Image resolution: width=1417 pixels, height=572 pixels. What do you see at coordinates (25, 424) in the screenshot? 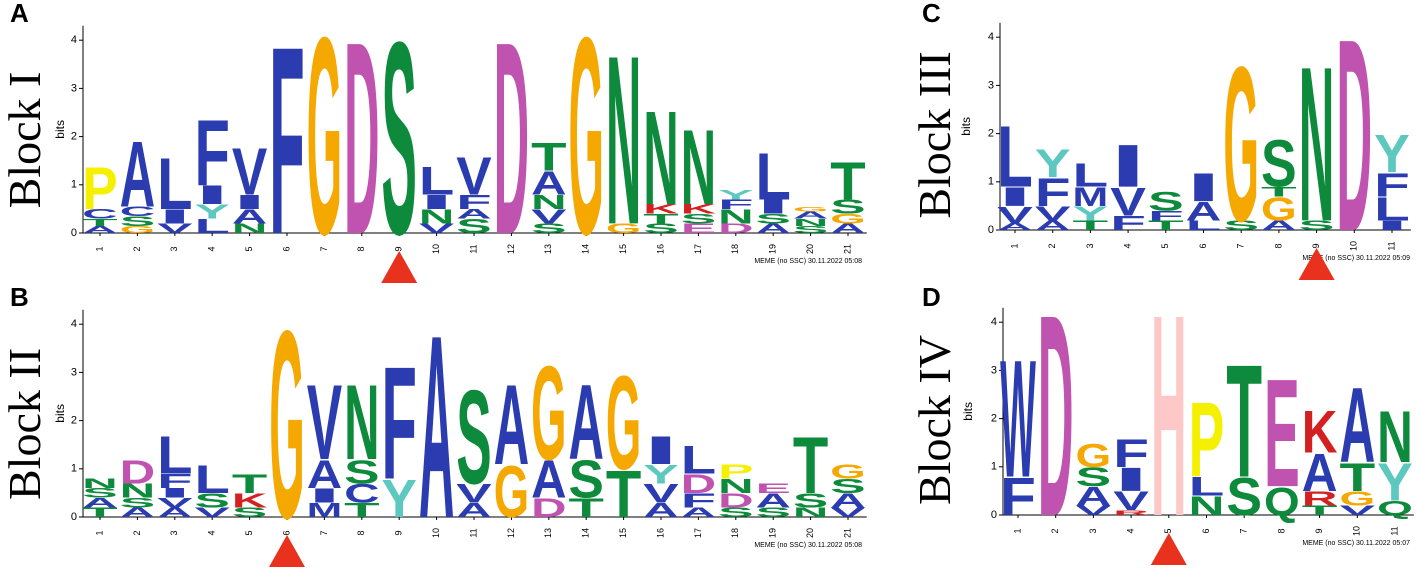
I see `block-title: Block II` at bounding box center [25, 424].